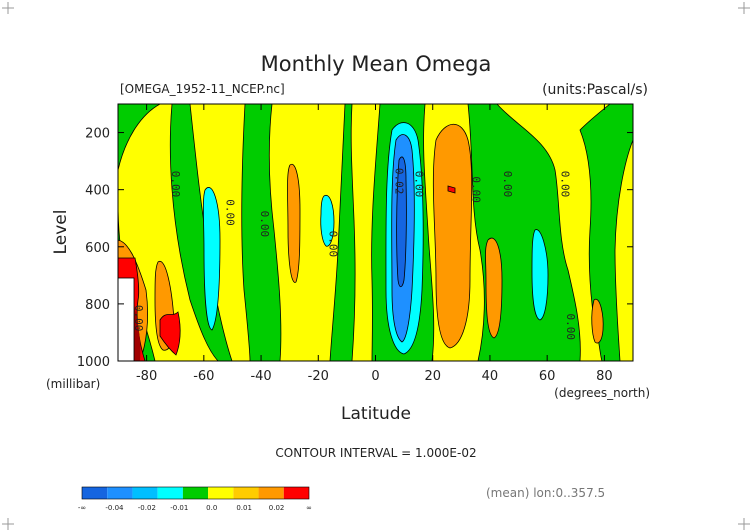 The image size is (752, 532). What do you see at coordinates (327, 220) in the screenshot?
I see `region-cyan-center` at bounding box center [327, 220].